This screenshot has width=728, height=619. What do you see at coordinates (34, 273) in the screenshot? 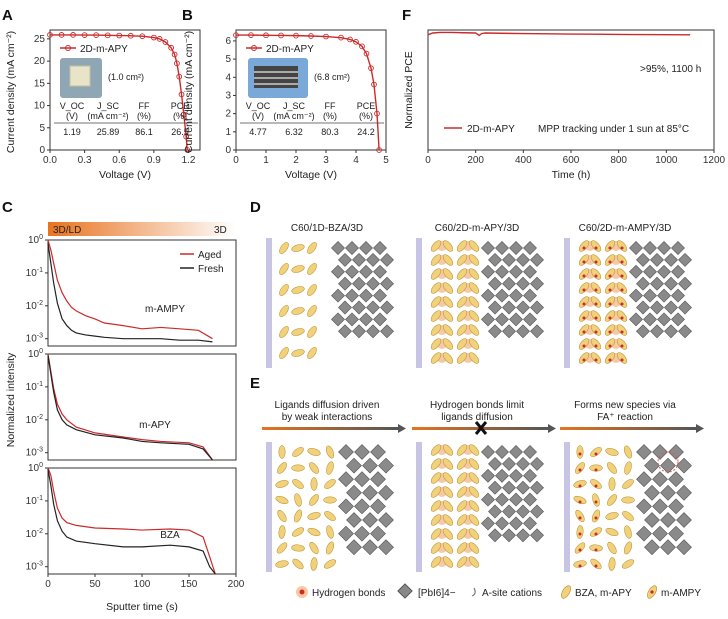
I see `y-tick-label: 10⁻¹` at bounding box center [34, 273].